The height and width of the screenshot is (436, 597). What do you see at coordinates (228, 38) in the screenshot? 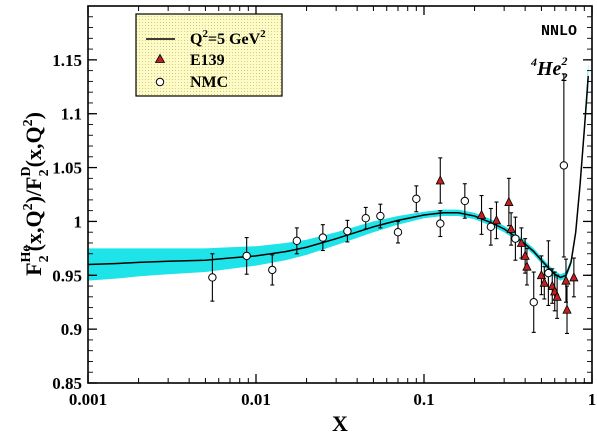
I see `legend-label-curve: Q2=5 GeV2` at bounding box center [228, 38].